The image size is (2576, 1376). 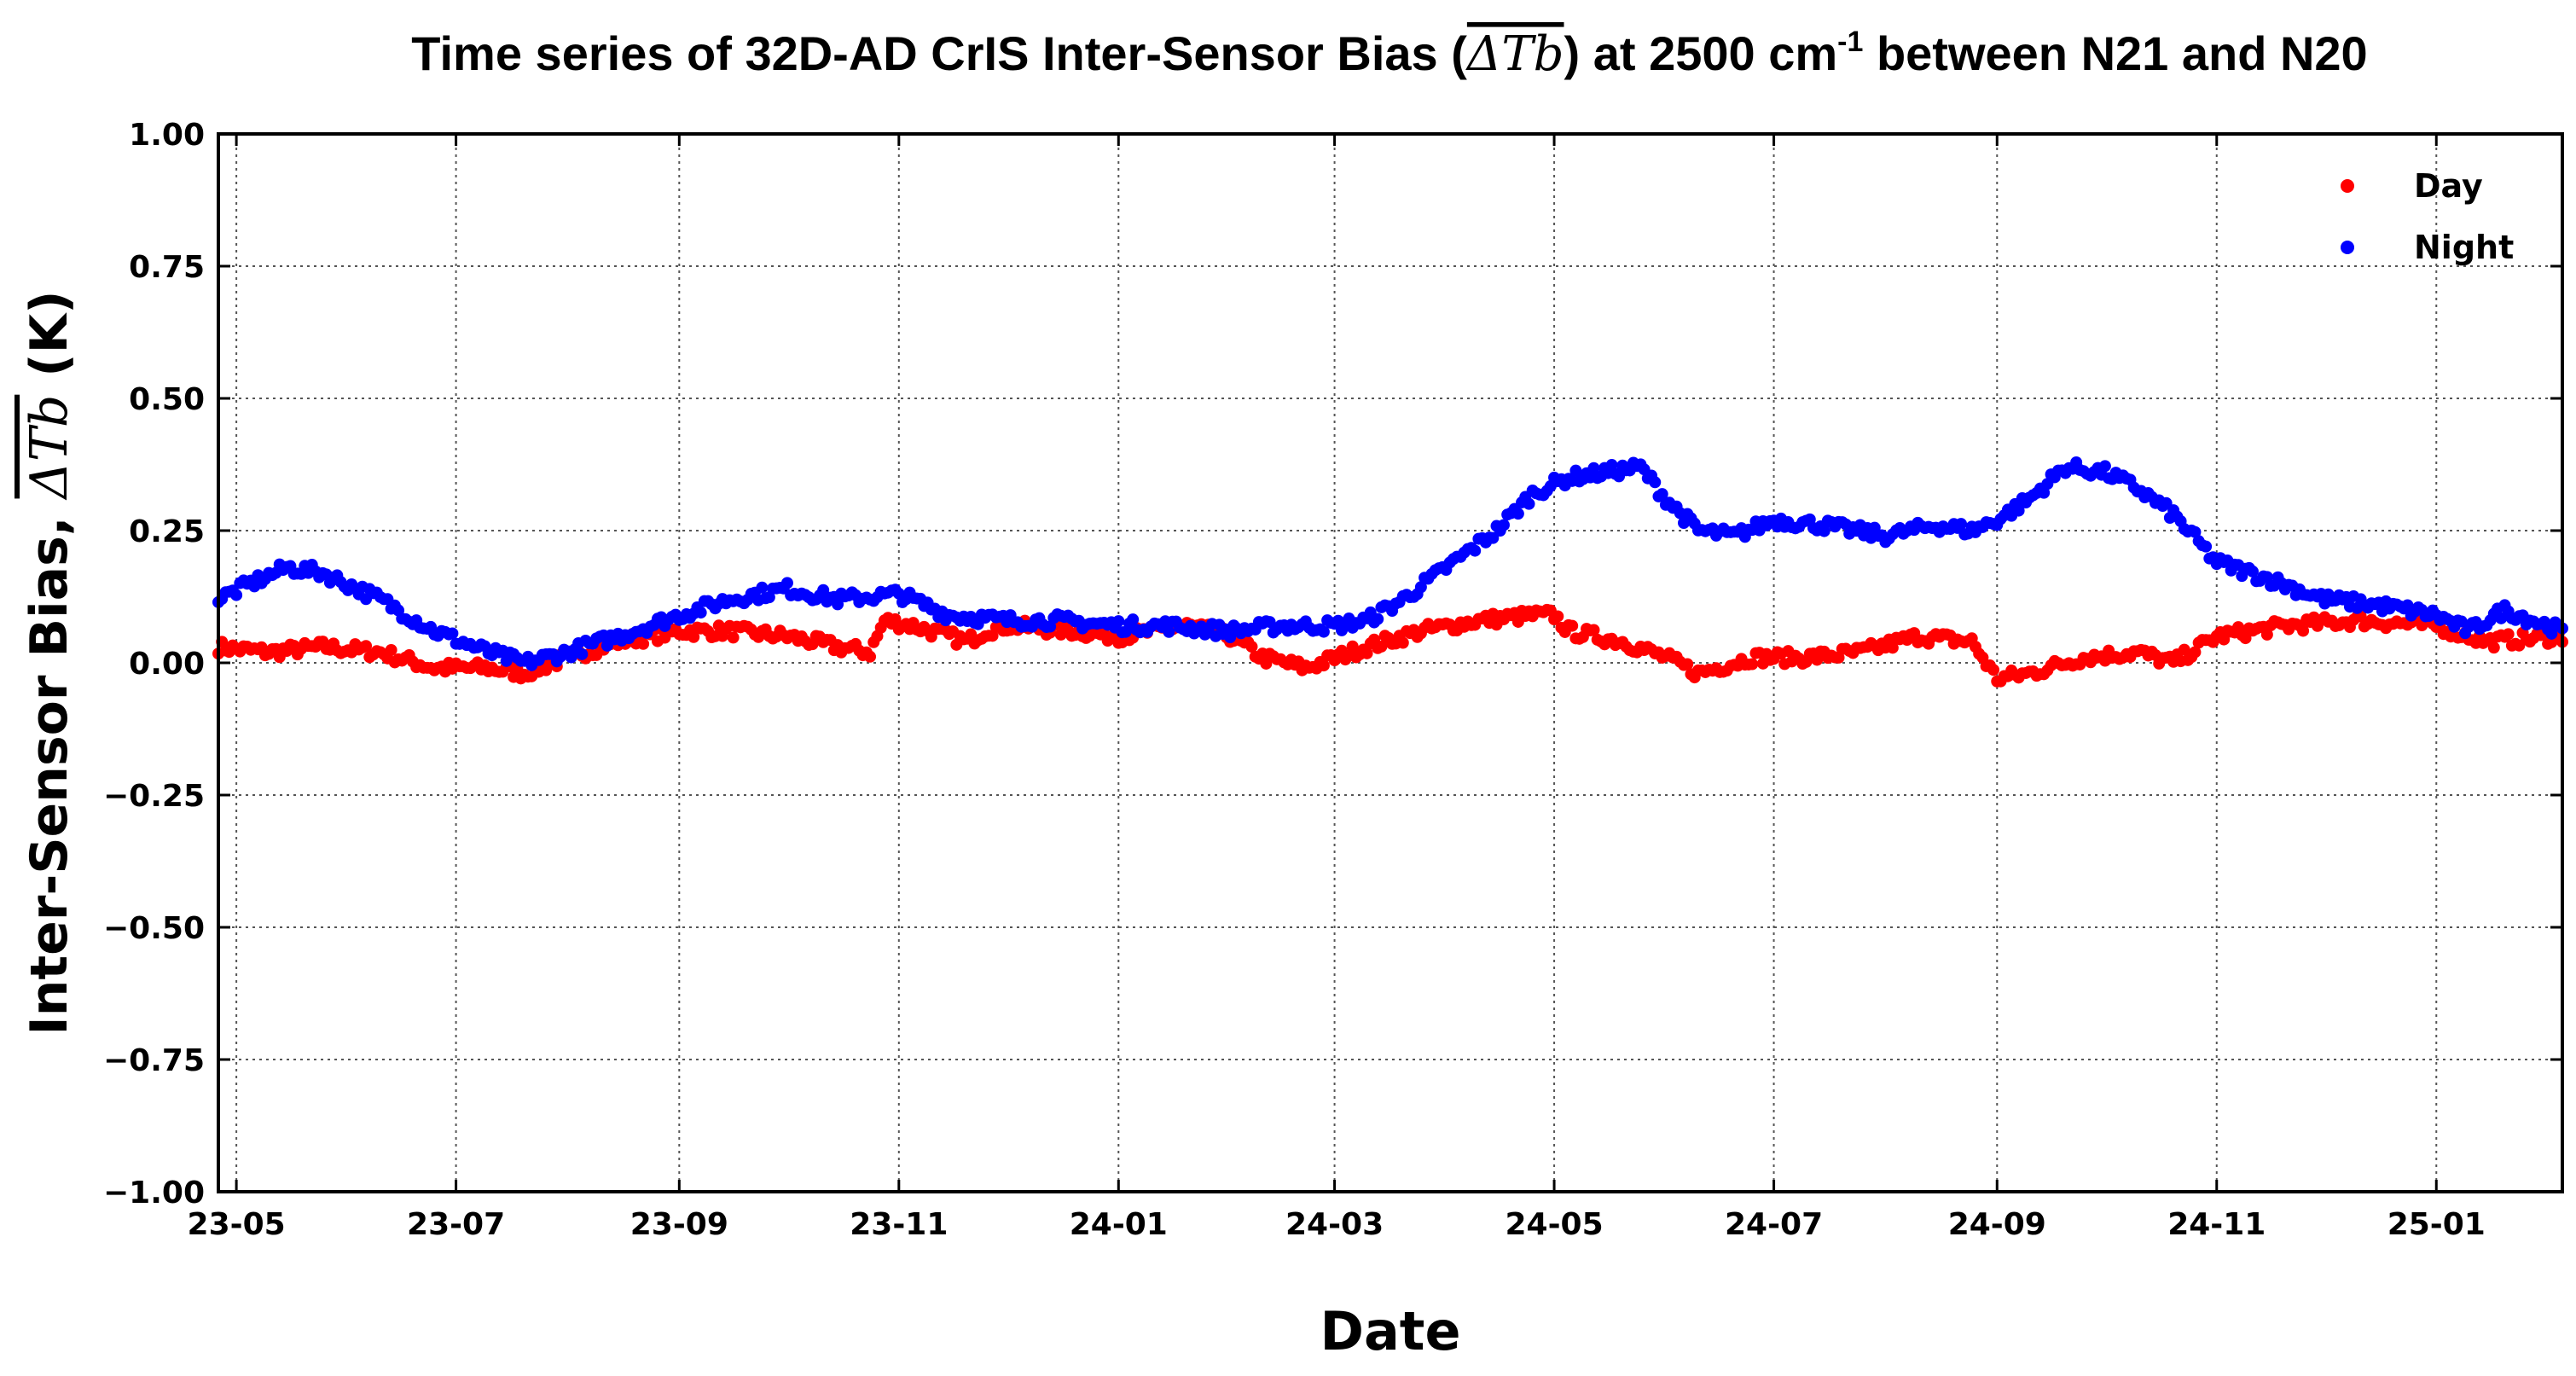 I want to click on x-tick-label: 24-01, so click(x=1119, y=1224).